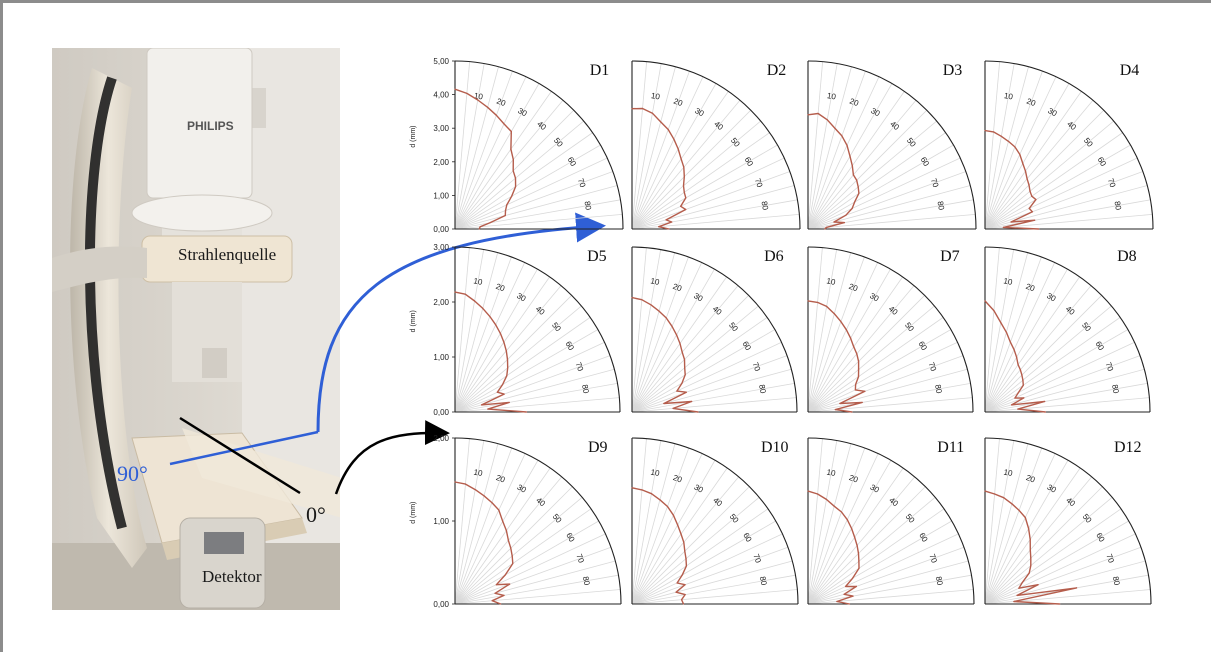 The image size is (1211, 652). What do you see at coordinates (600, 70) in the screenshot?
I see `panel-title: D1` at bounding box center [600, 70].